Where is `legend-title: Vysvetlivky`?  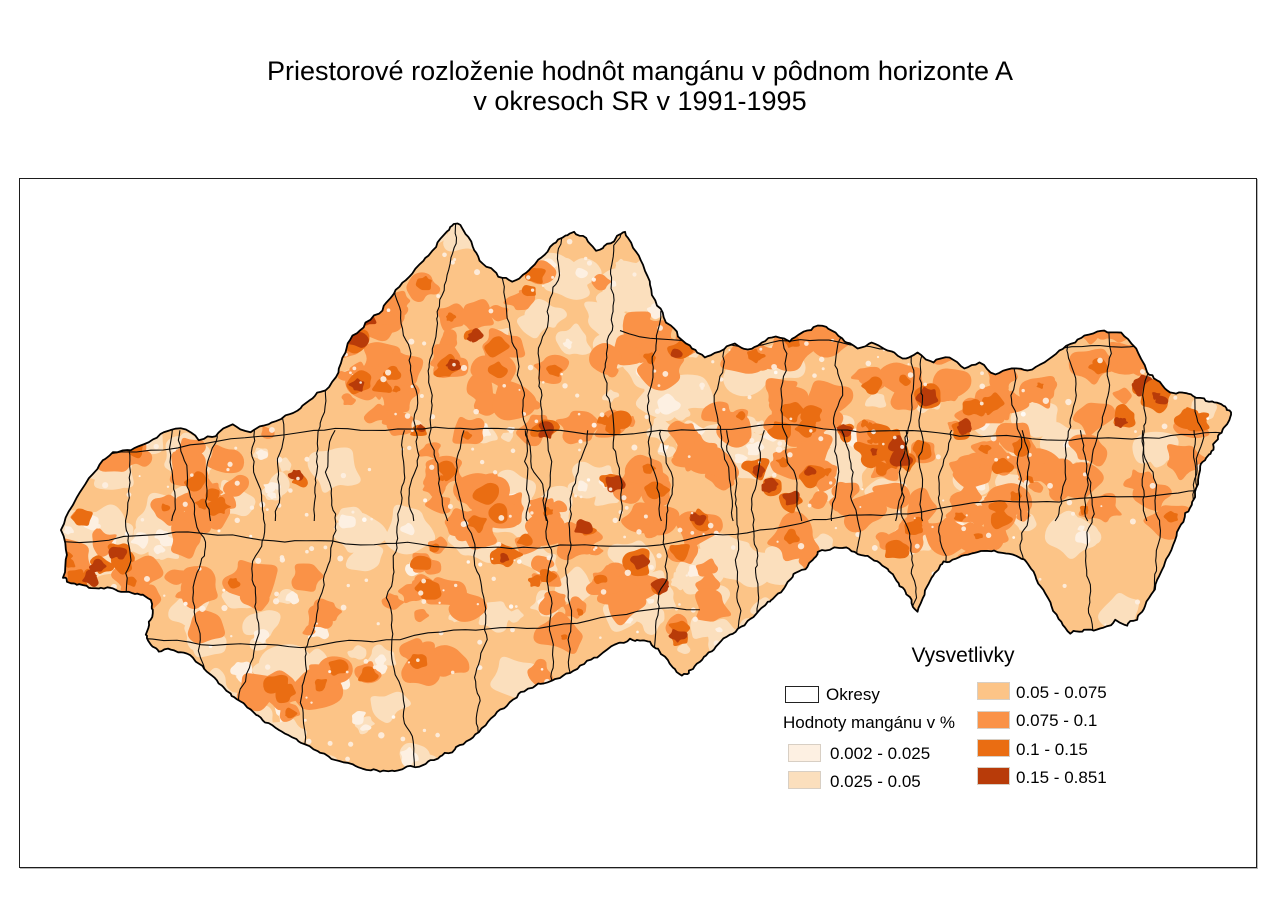
legend-title: Vysvetlivky is located at coordinates (963, 655).